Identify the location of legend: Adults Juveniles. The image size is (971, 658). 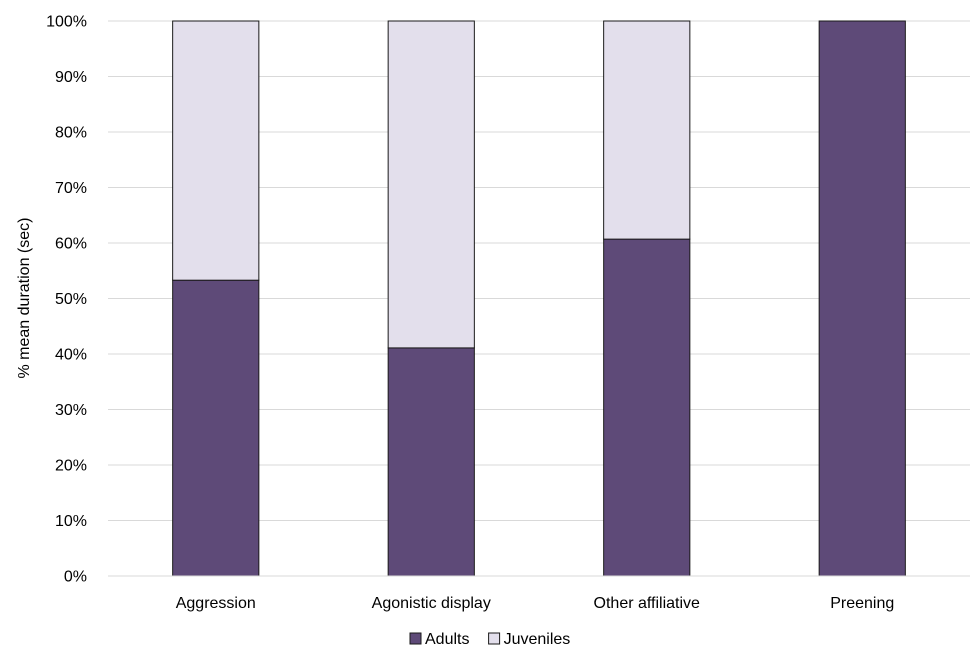
(490, 639).